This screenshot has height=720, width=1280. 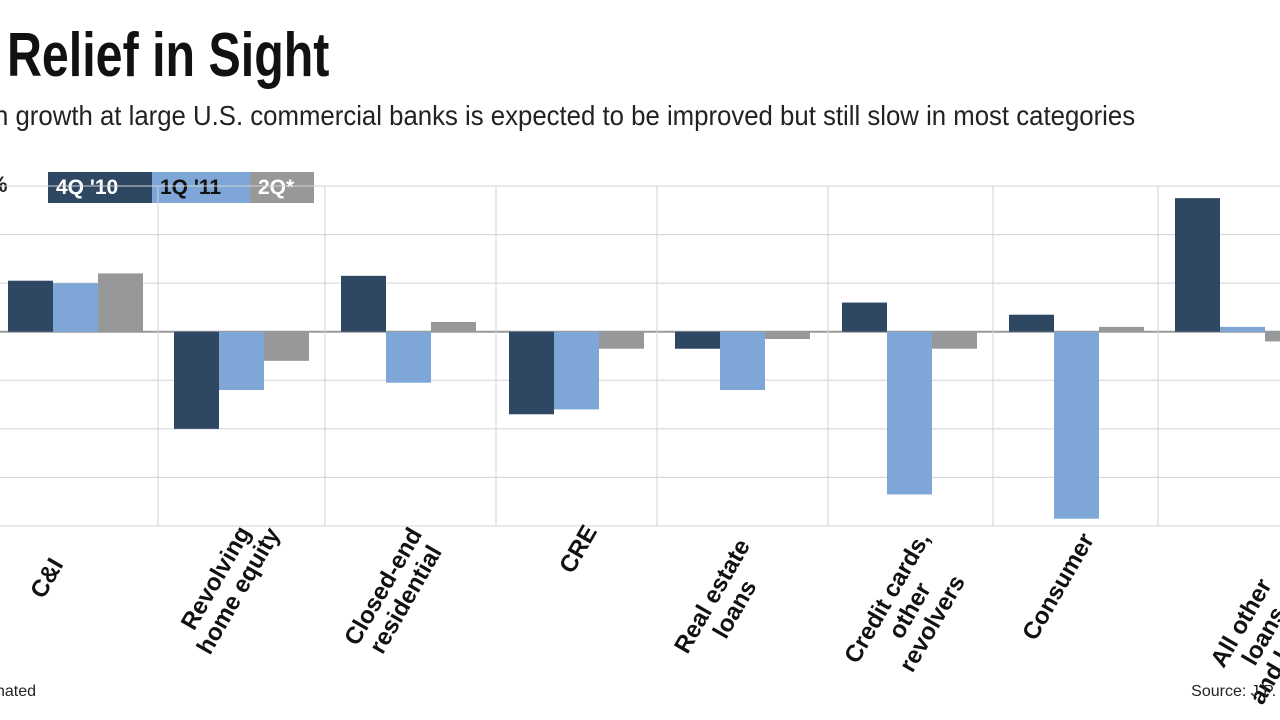 What do you see at coordinates (697, 340) in the screenshot?
I see `bar-4q10-cat4` at bounding box center [697, 340].